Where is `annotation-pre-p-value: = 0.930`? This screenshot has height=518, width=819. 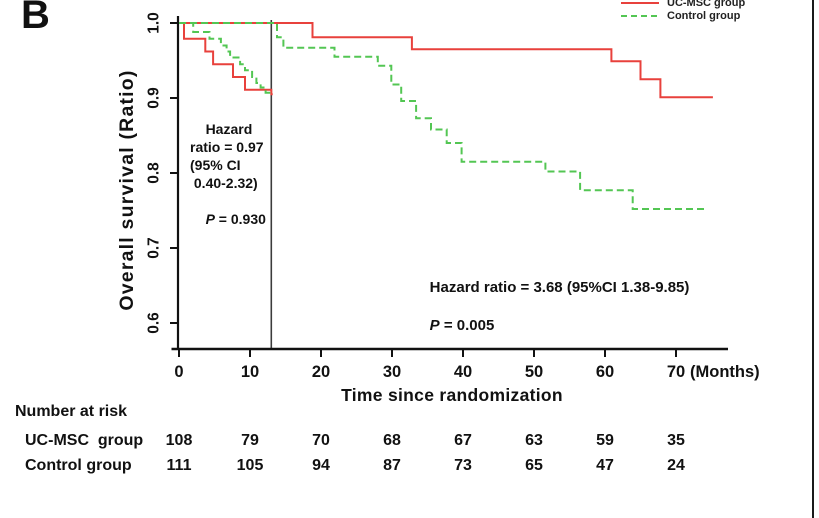
annotation-pre-p-value: = 0.930 is located at coordinates (240, 219).